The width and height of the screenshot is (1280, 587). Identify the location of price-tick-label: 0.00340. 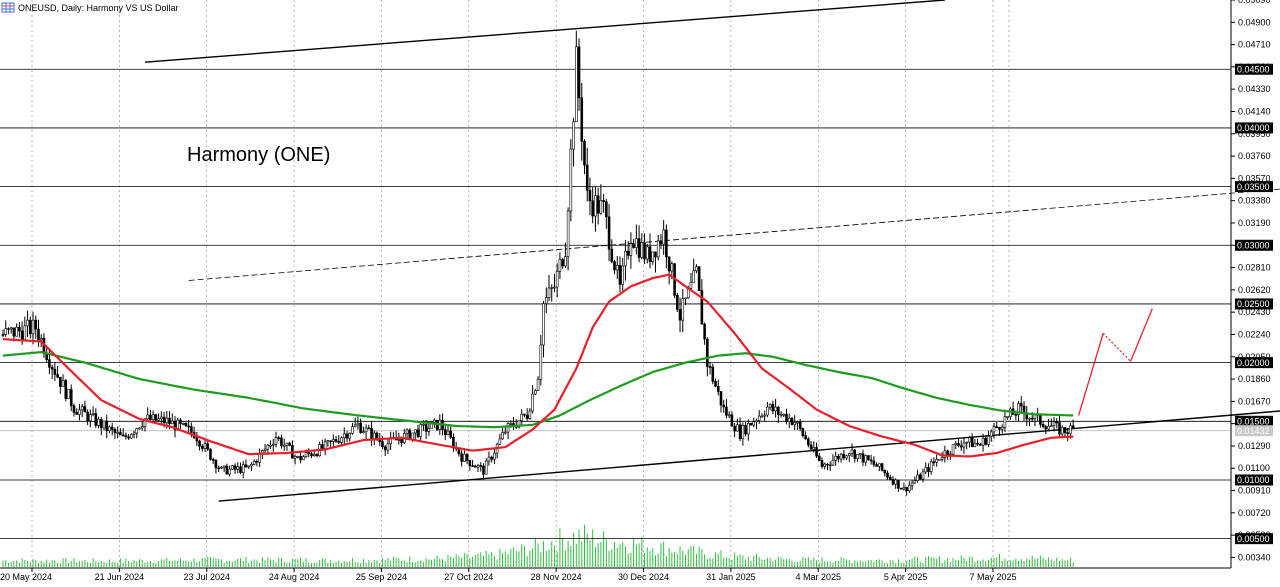
(1254, 557).